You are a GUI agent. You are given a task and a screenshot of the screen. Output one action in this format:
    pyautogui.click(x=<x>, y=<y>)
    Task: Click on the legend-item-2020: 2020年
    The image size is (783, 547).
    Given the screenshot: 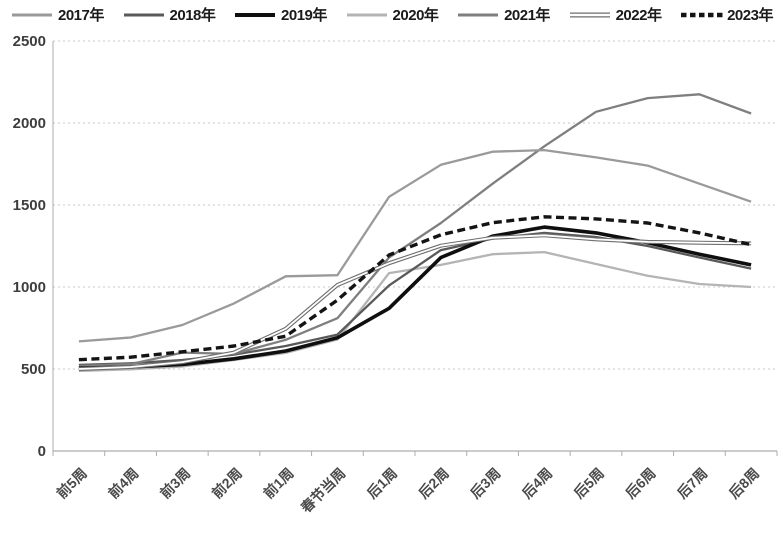 What is the action you would take?
    pyautogui.click(x=392, y=14)
    